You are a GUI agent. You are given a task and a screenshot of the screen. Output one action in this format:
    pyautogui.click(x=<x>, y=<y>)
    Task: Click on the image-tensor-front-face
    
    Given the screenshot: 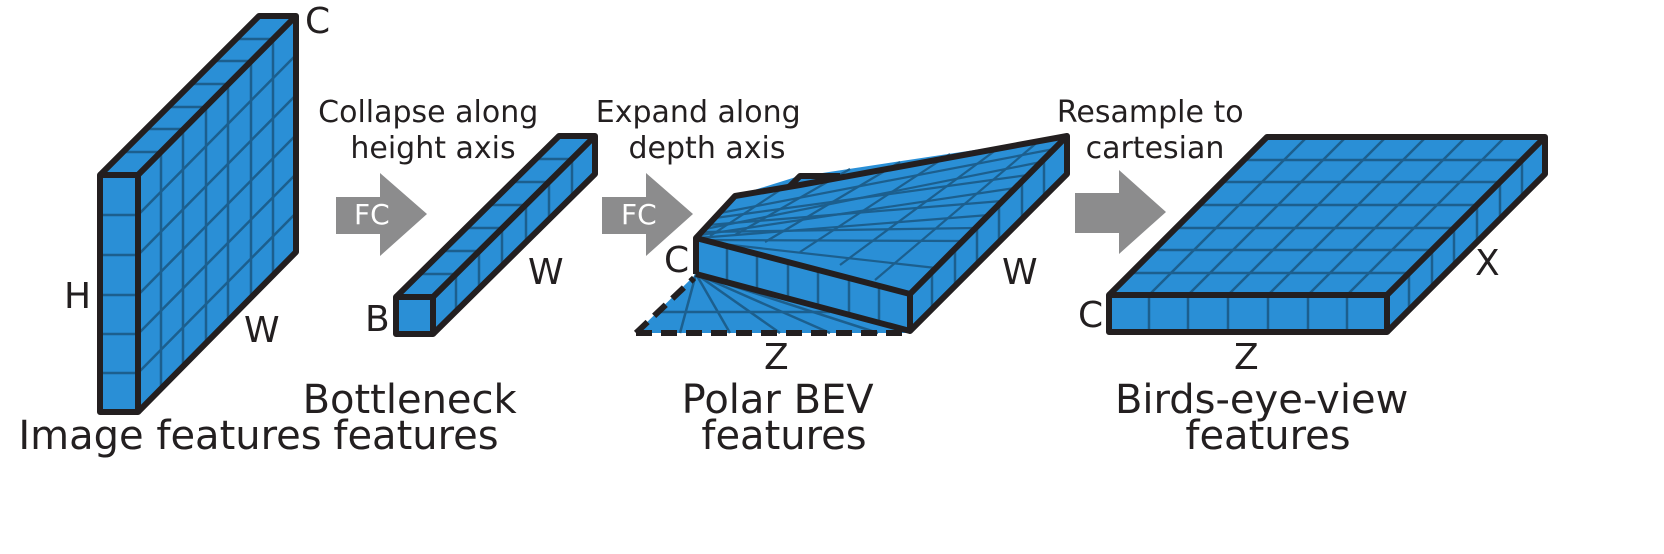 What is the action you would take?
    pyautogui.click(x=119, y=293)
    